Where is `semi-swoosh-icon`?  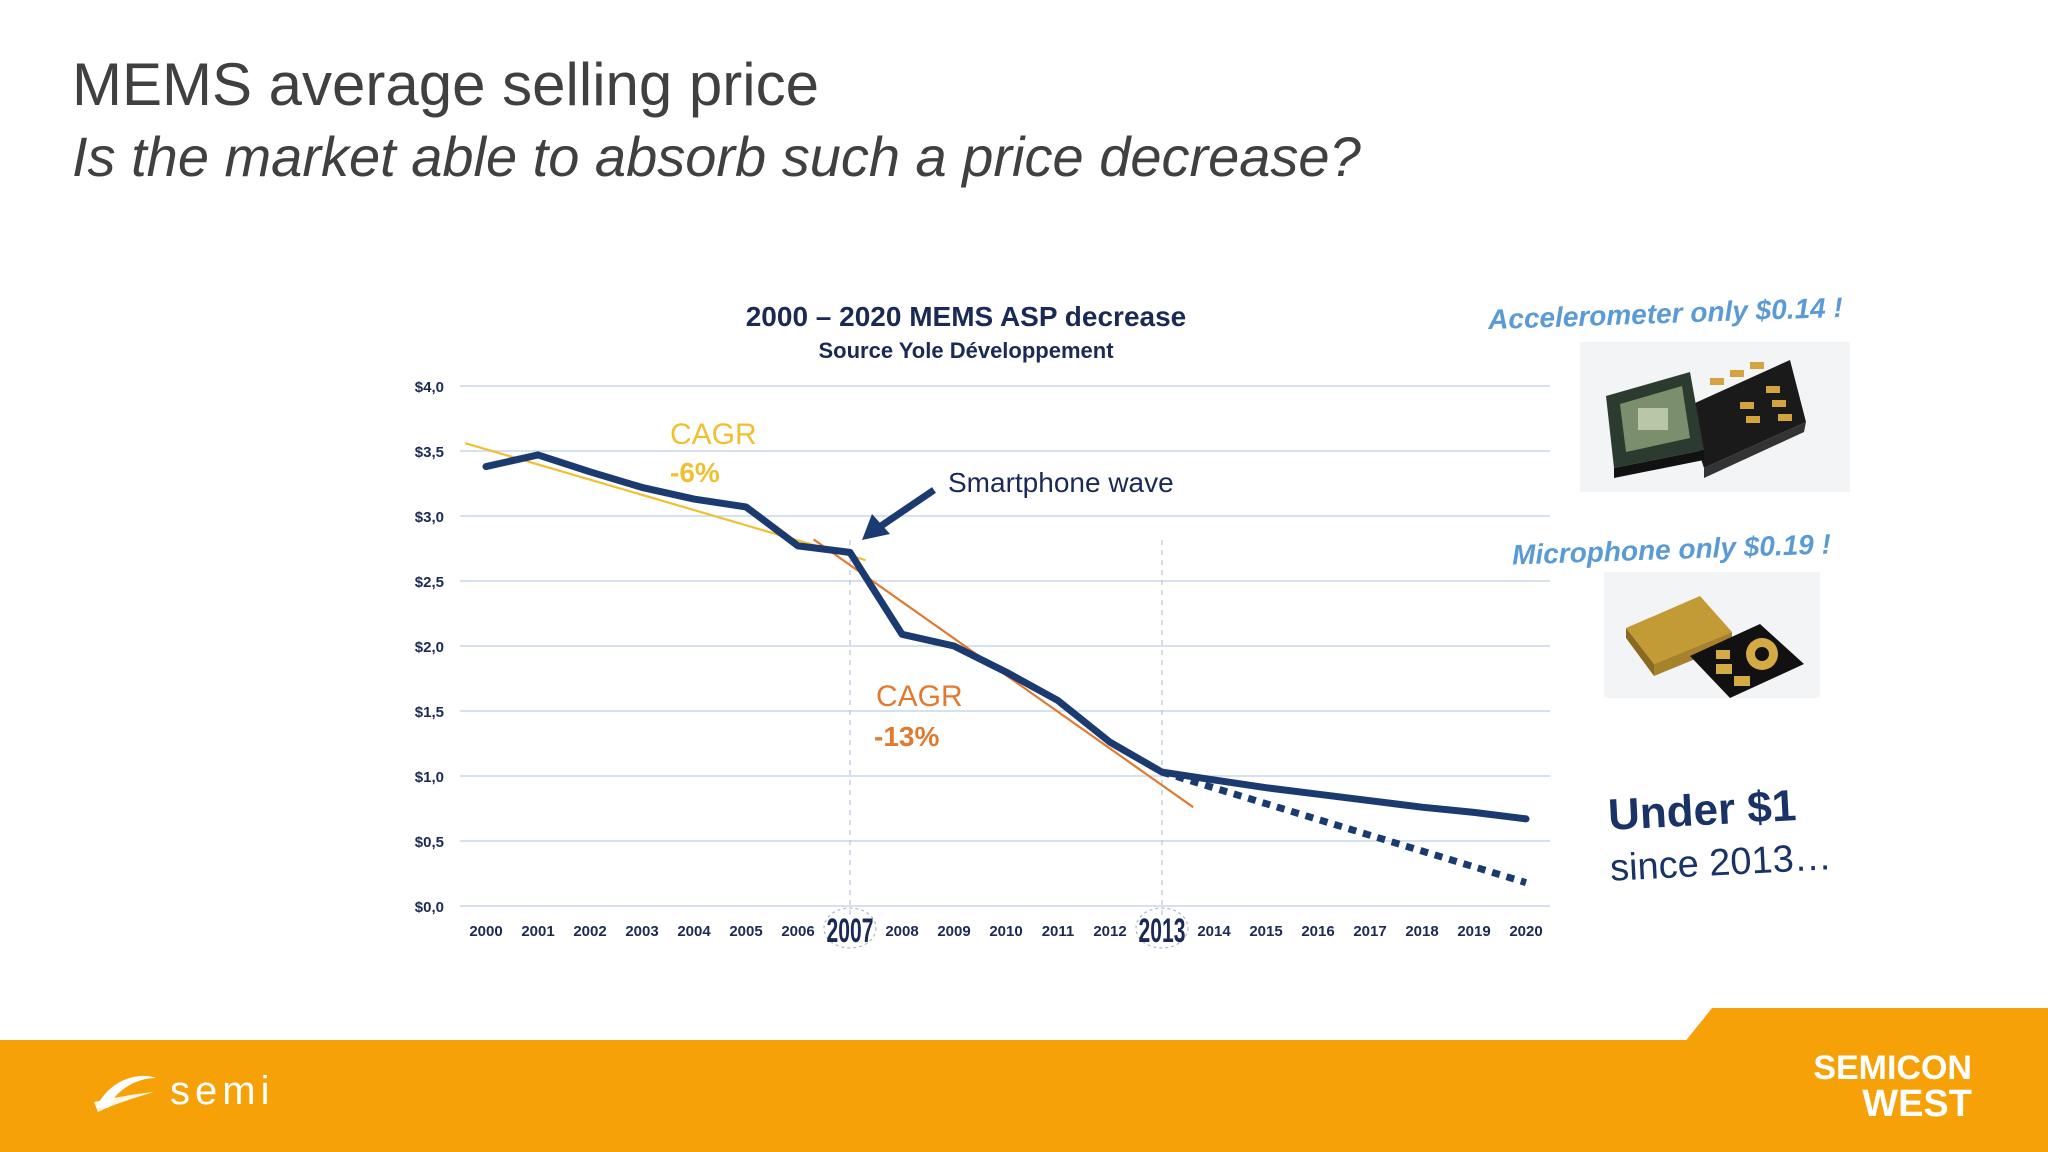
semi-swoosh-icon is located at coordinates (125, 1093).